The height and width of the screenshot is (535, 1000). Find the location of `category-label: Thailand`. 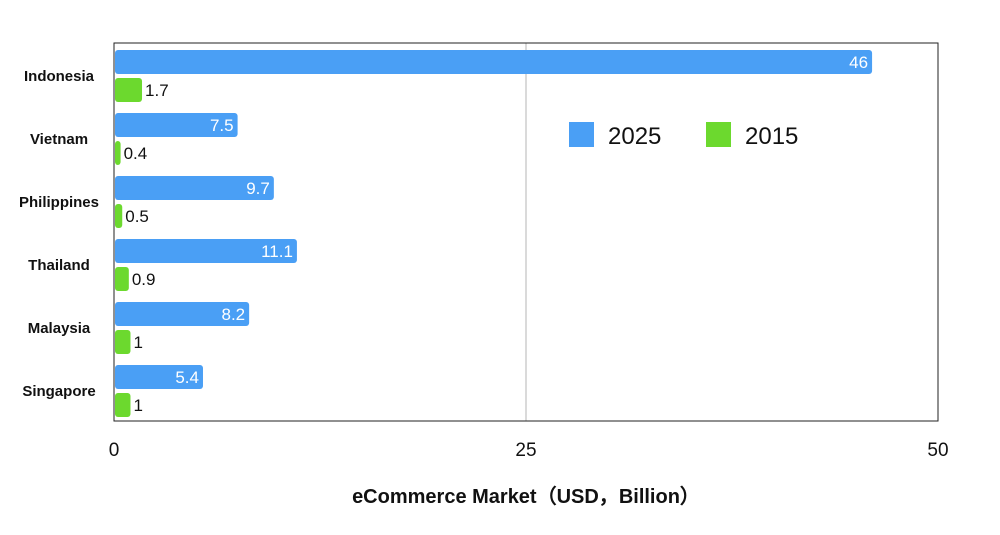

category-label: Thailand is located at coordinates (59, 265).